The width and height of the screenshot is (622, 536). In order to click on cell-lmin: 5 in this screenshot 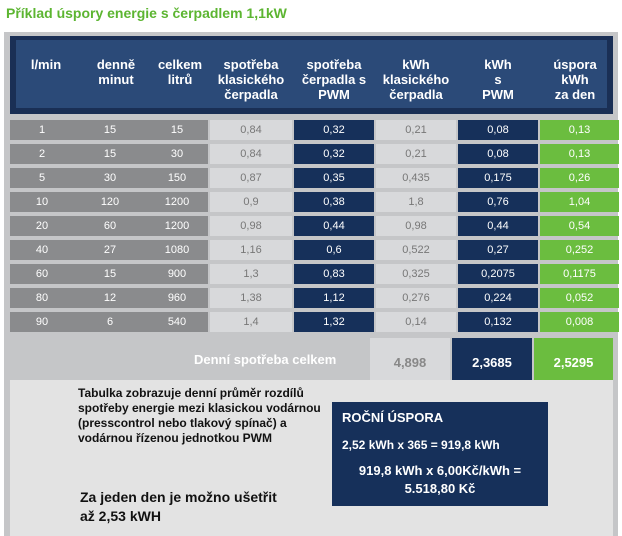, I will do `click(42, 178)`.